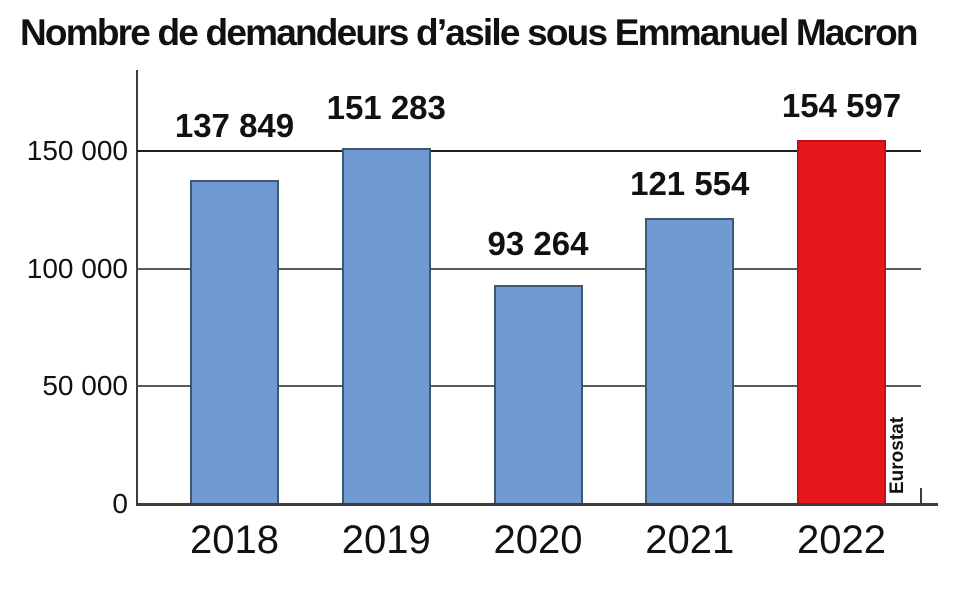 The width and height of the screenshot is (964, 595). What do you see at coordinates (386, 325) in the screenshot?
I see `bar-2019` at bounding box center [386, 325].